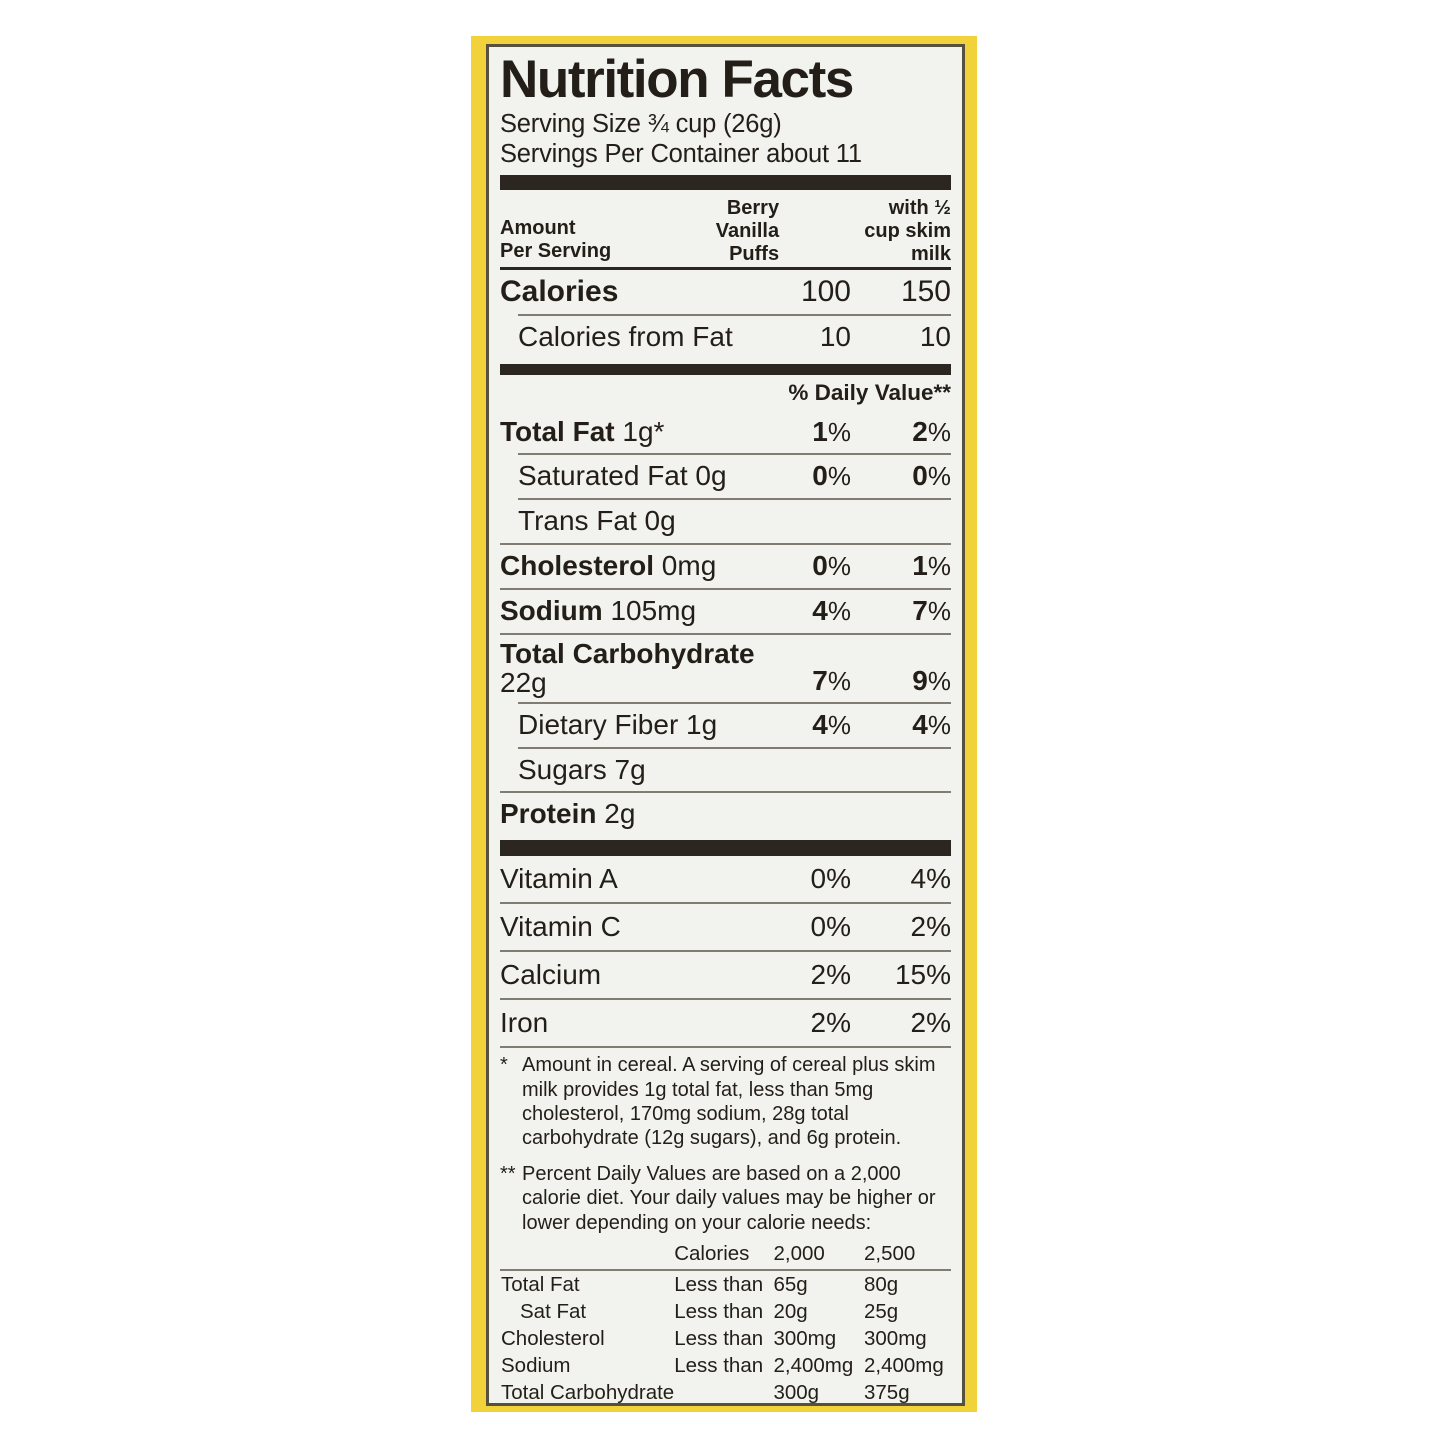 The height and width of the screenshot is (1445, 1445). Describe the element at coordinates (559, 291) in the screenshot. I see `calories-label: Calories` at that location.